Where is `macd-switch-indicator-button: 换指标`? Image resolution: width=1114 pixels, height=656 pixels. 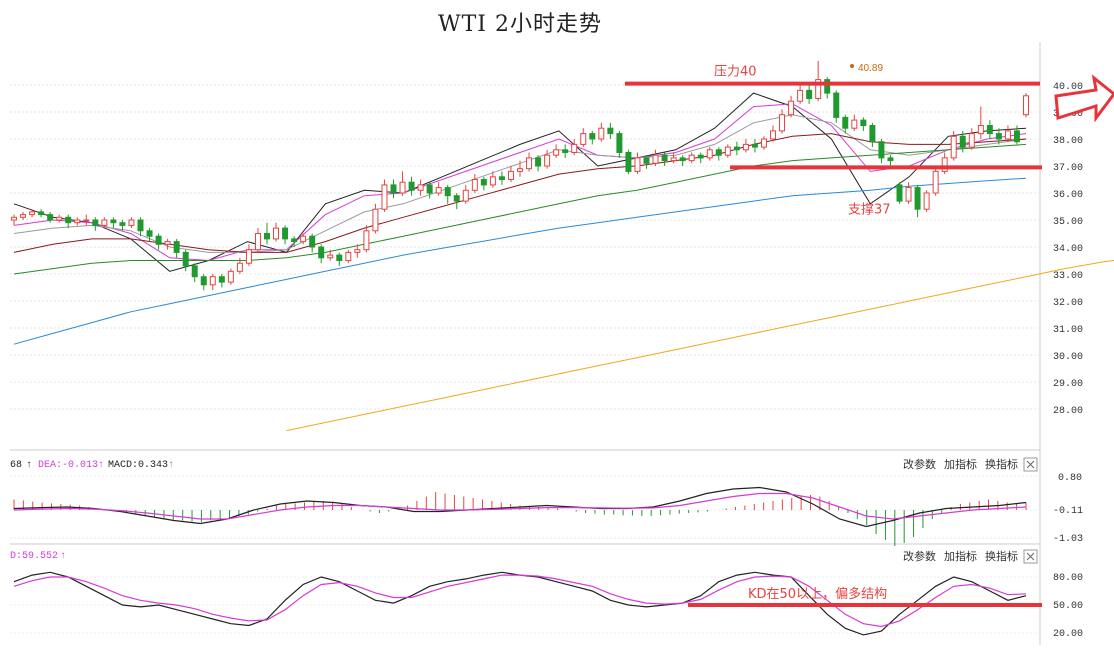
macd-switch-indicator-button: 换指标 is located at coordinates (1001, 464).